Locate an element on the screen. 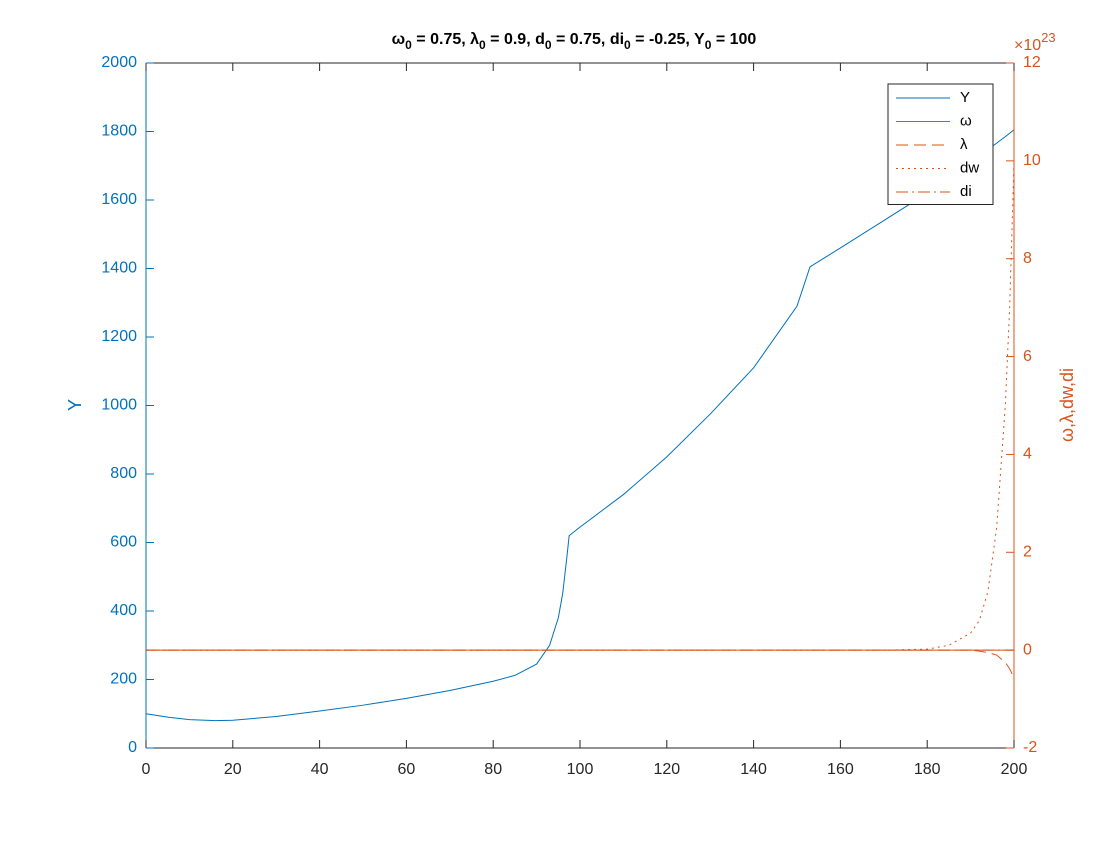 The image size is (1120, 845). y-tick-label: 1200 is located at coordinates (119, 336).